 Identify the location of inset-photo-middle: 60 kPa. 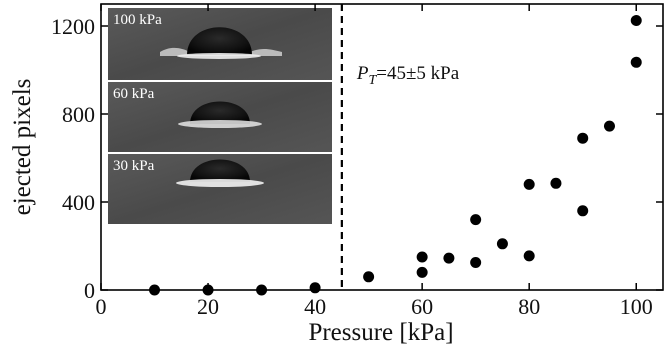
(220, 117).